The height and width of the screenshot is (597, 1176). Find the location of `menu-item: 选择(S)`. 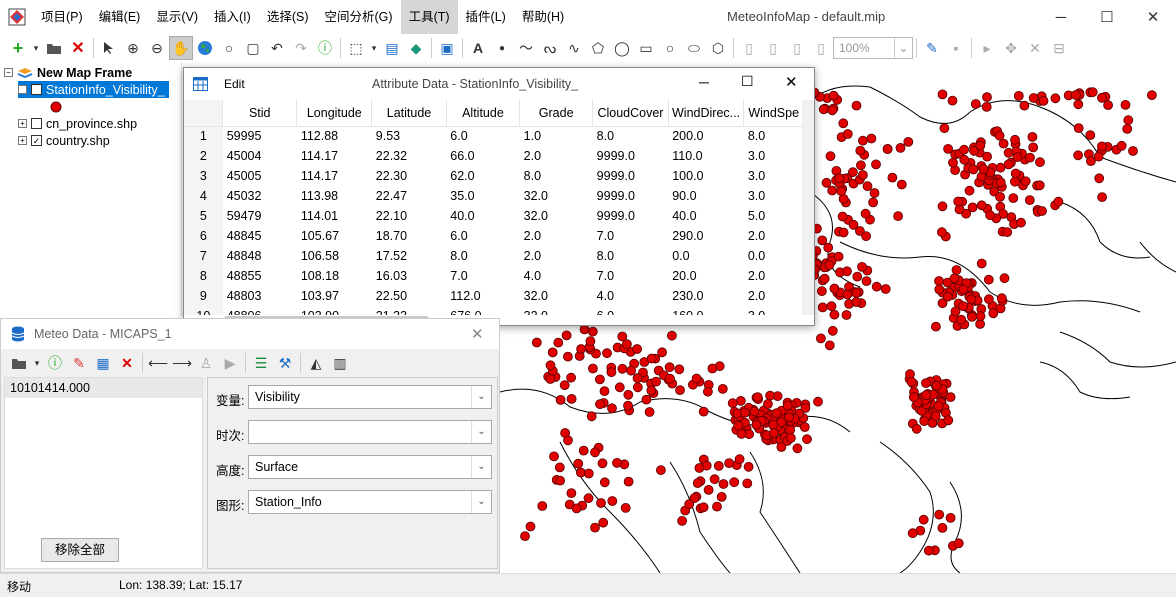

menu-item: 选择(S) is located at coordinates (287, 17).